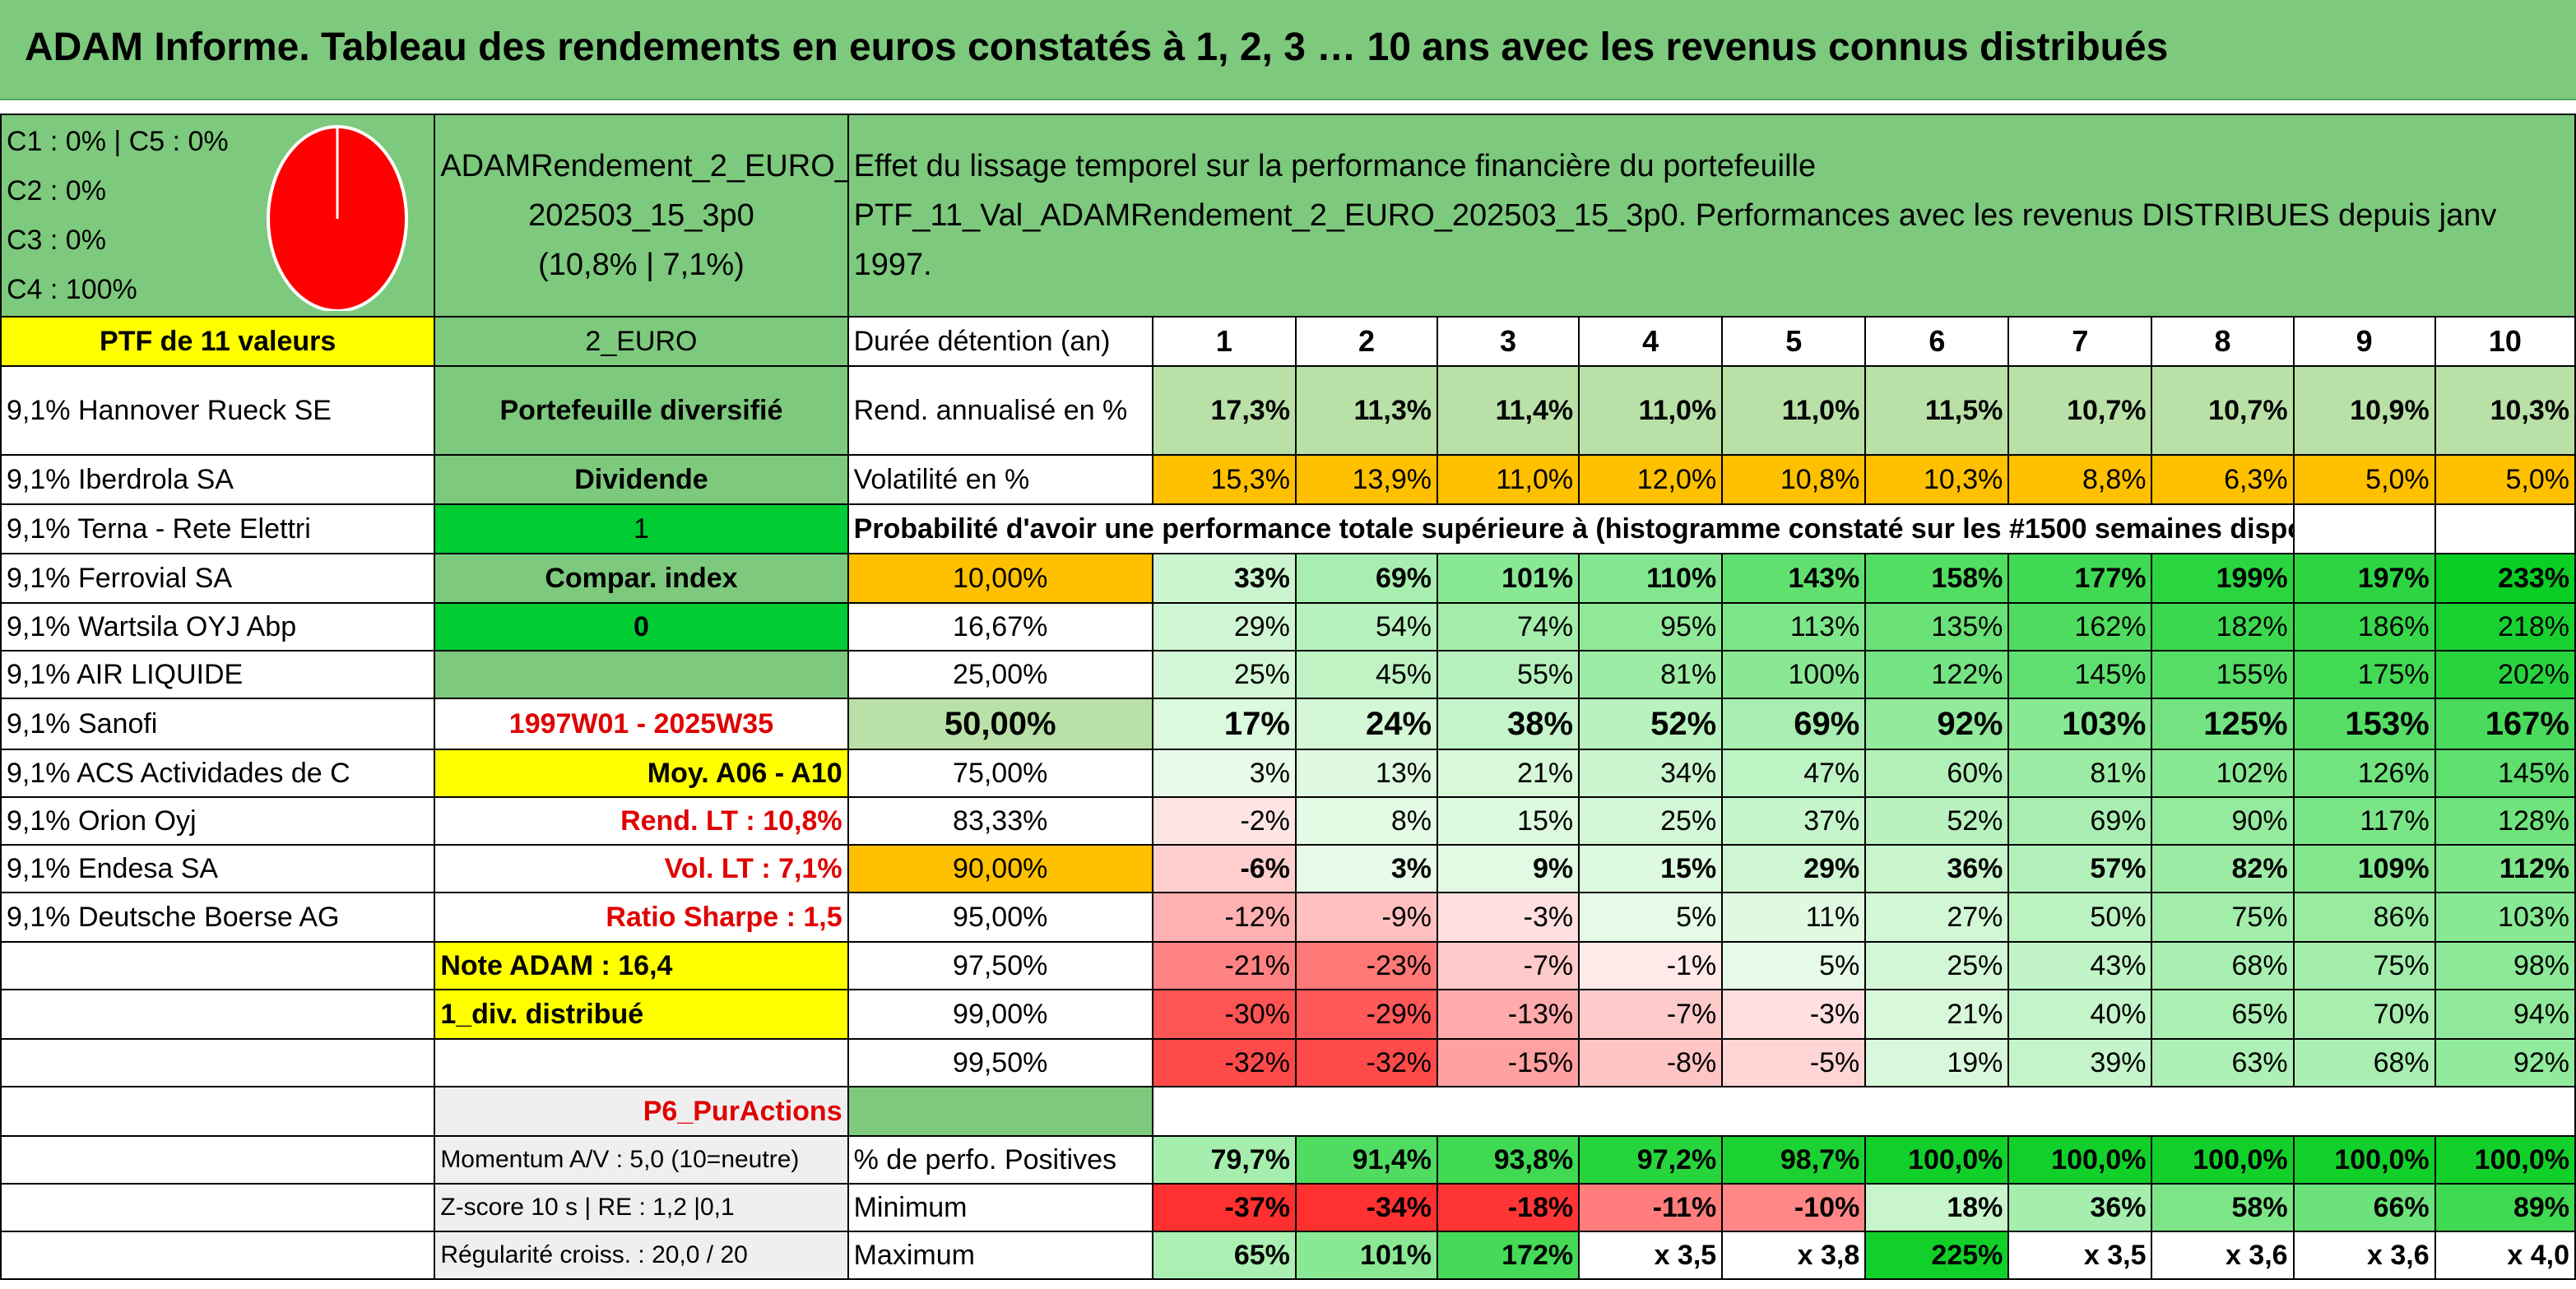  What do you see at coordinates (2505, 1014) in the screenshot?
I see `probability-value: 94%` at bounding box center [2505, 1014].